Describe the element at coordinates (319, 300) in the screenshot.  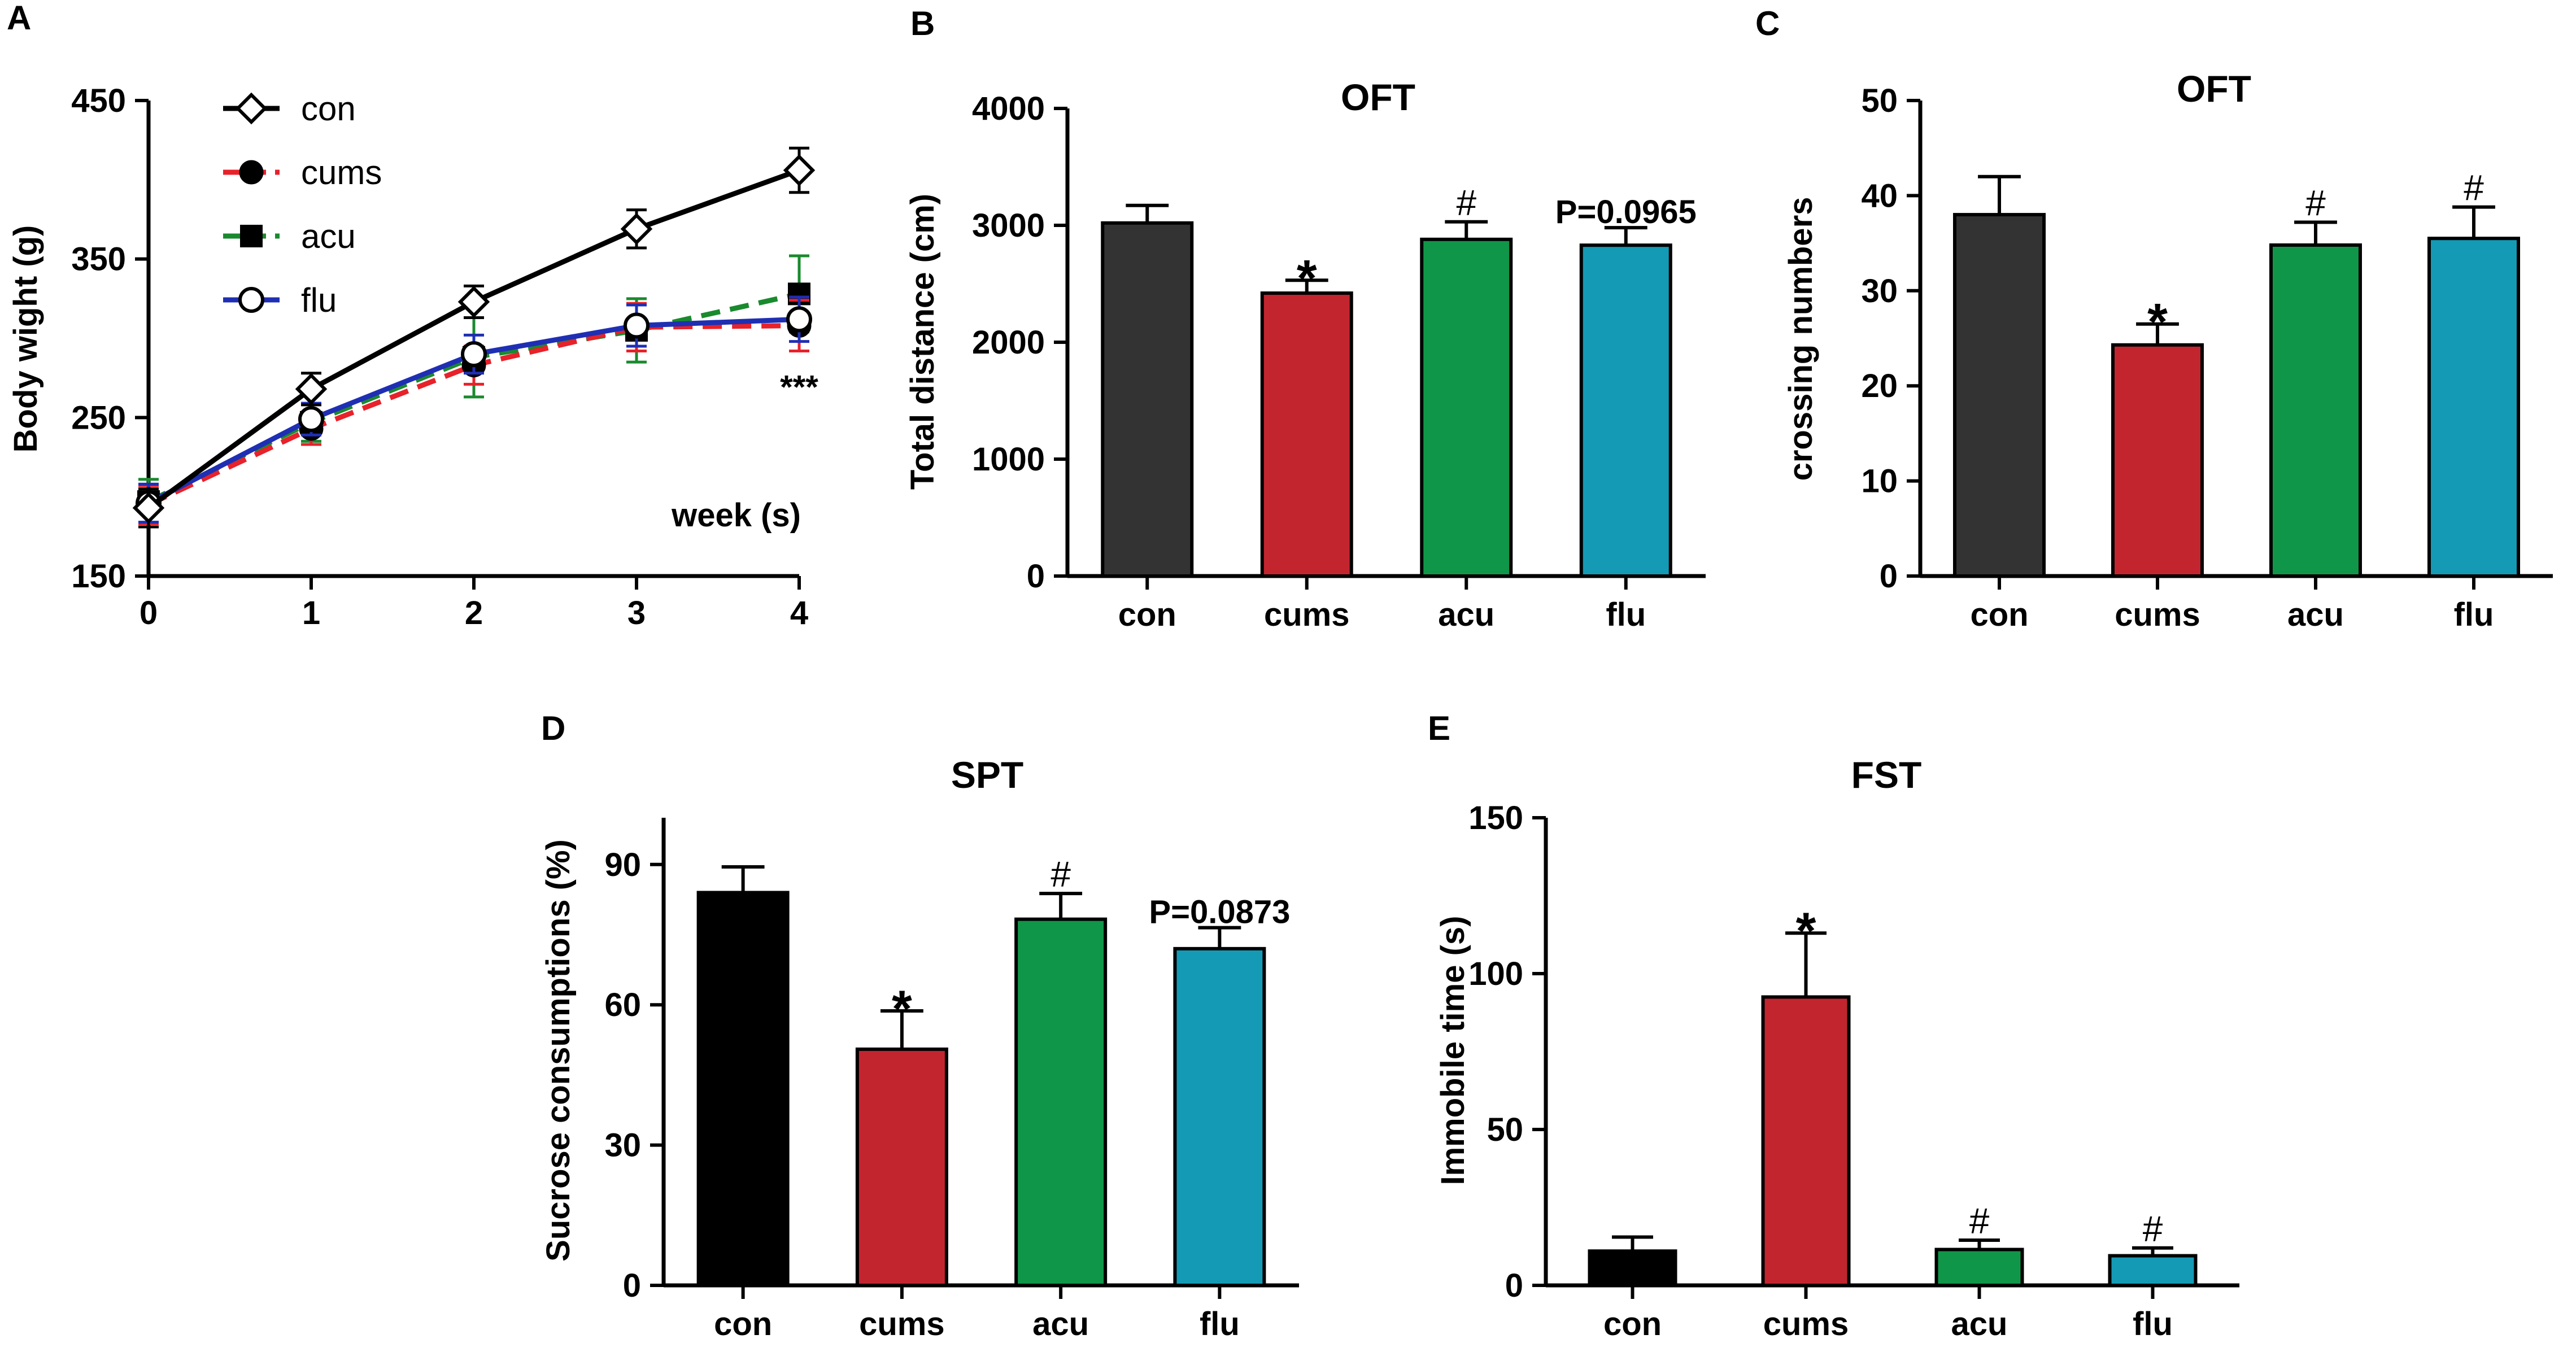
I see `legend-label: flu` at that location.